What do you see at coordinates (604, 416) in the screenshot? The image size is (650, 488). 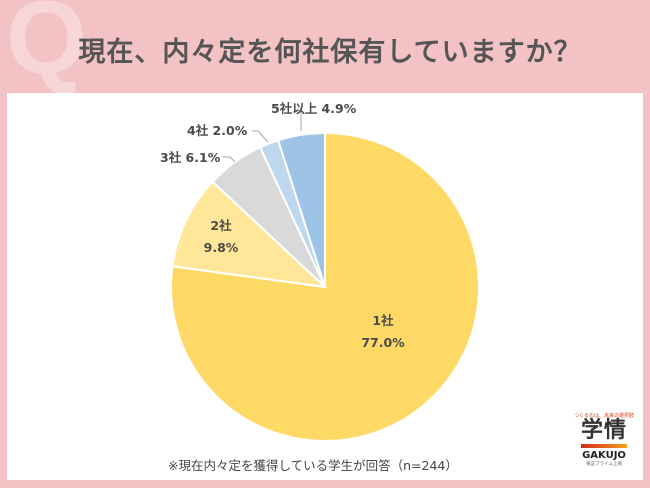 I see `logo-tagline: つくるのは、未来の選択肢` at bounding box center [604, 416].